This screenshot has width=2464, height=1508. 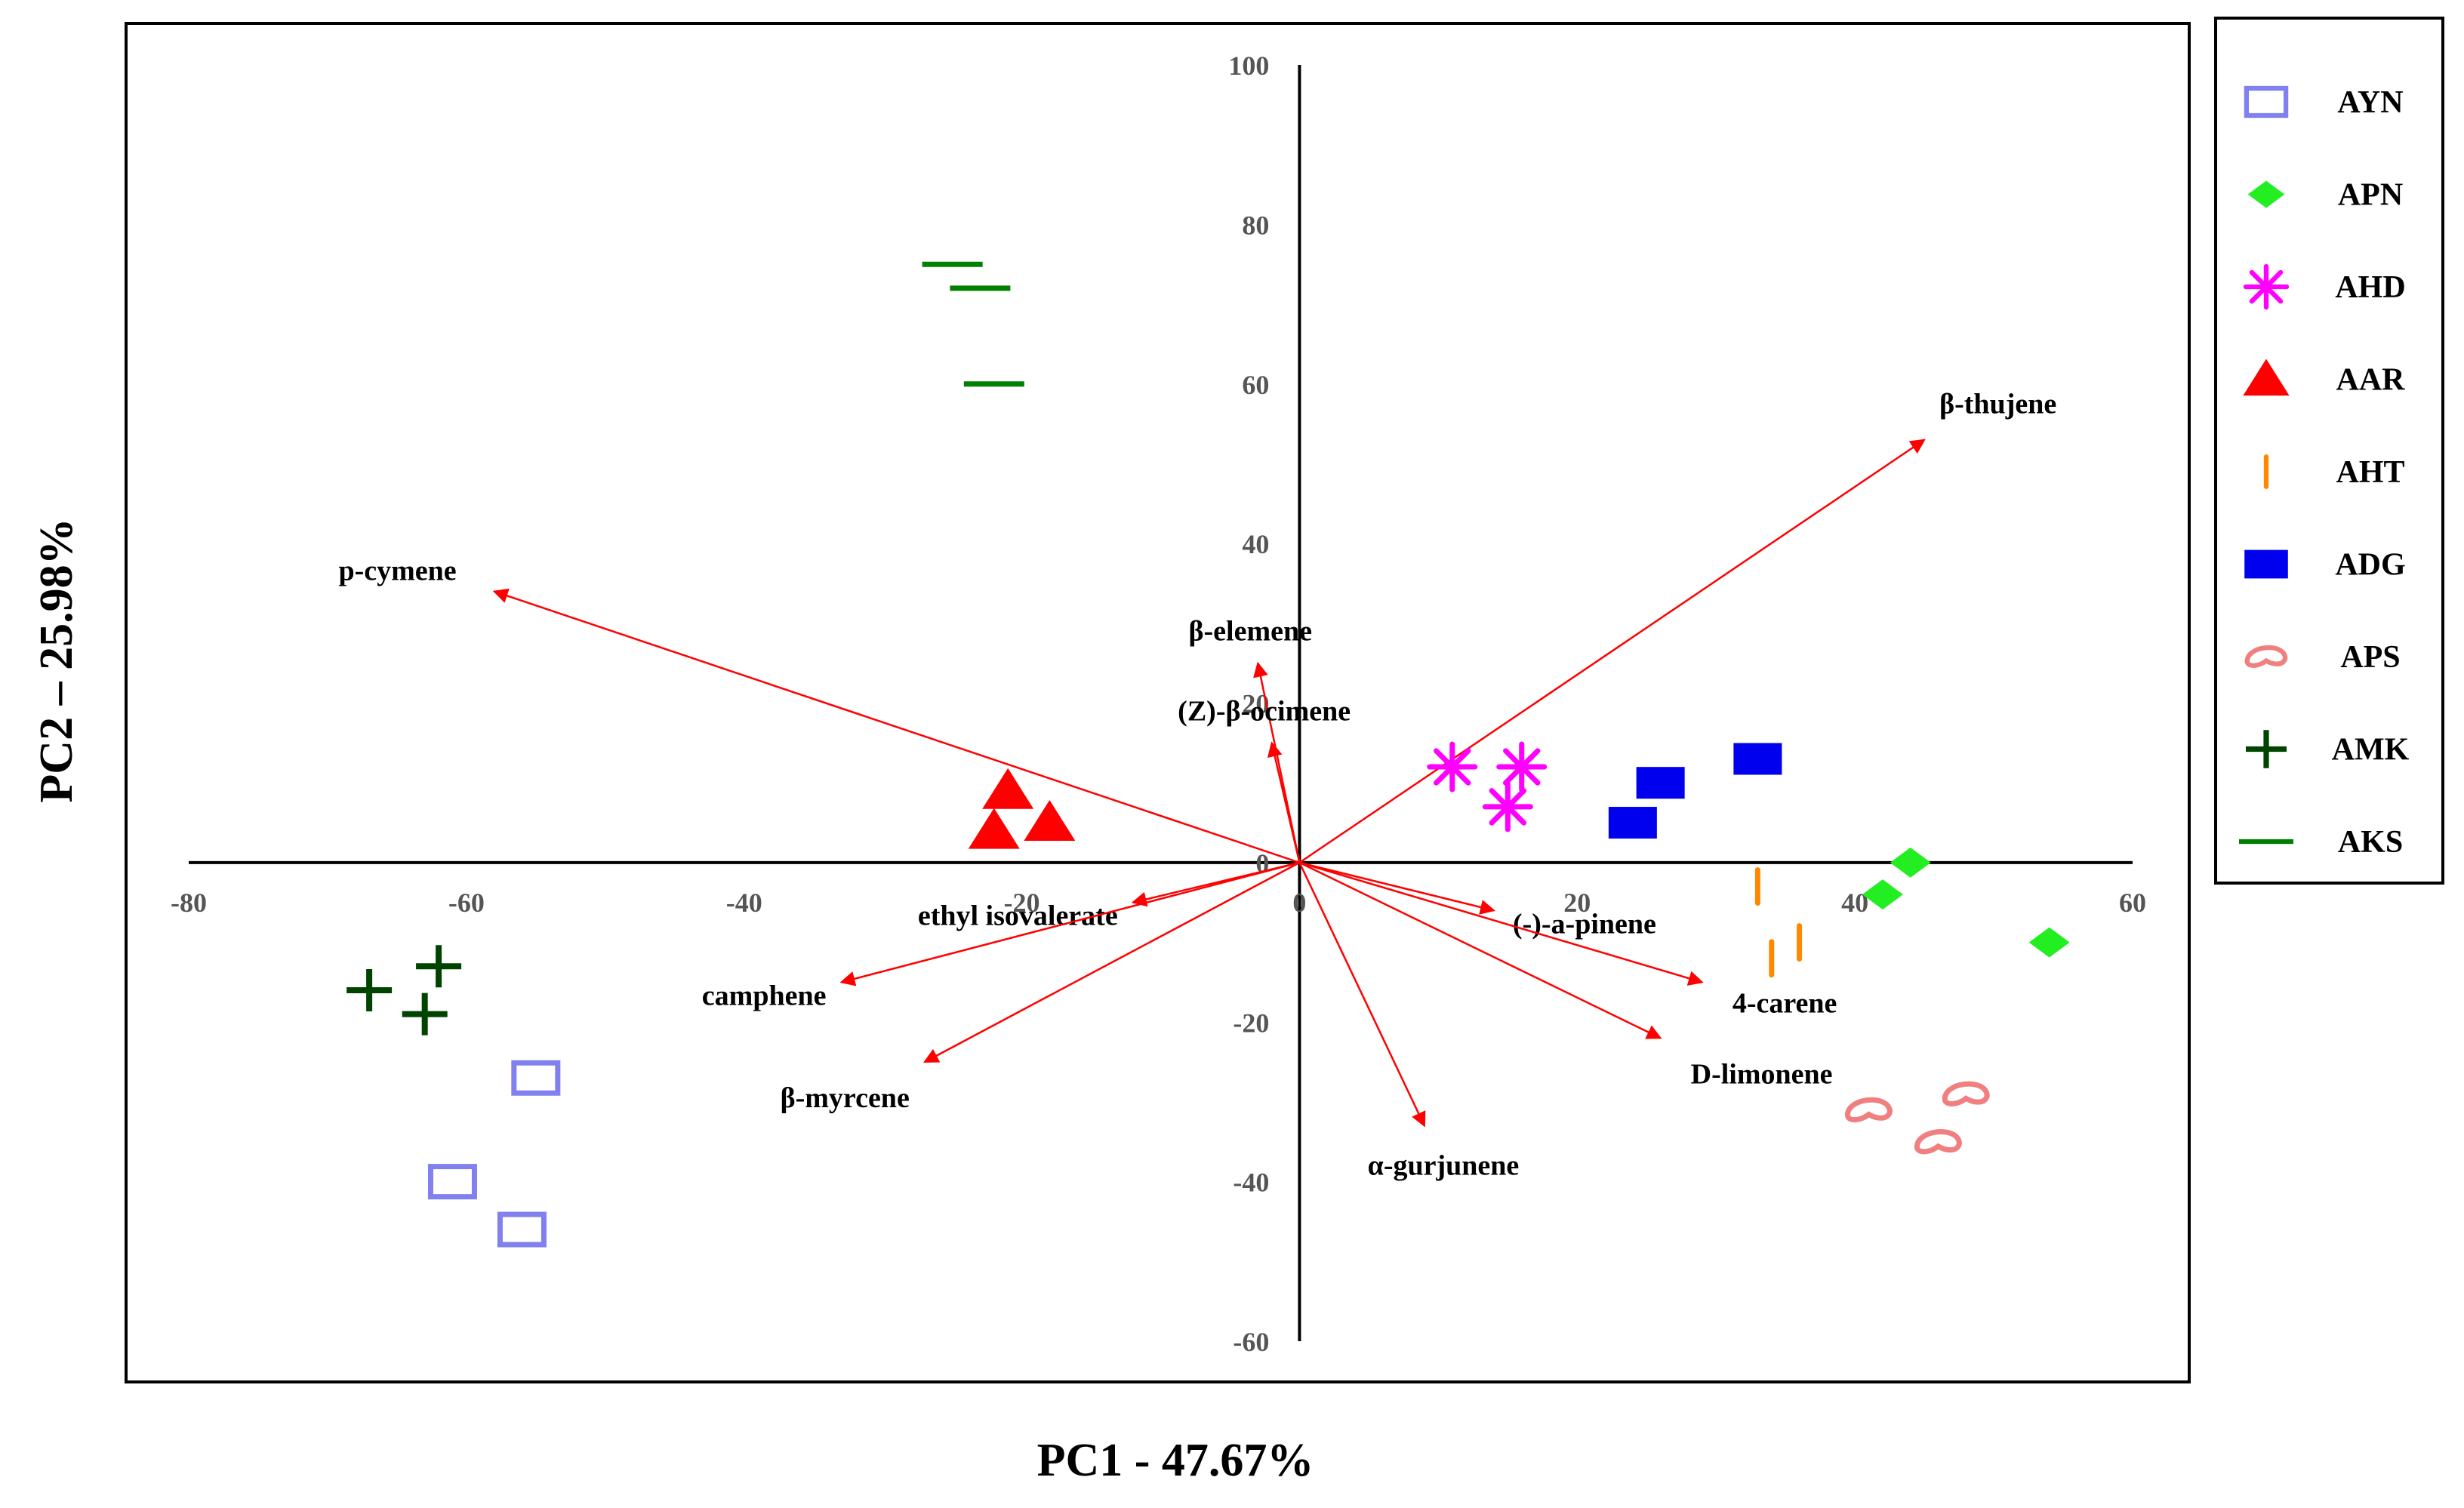 I want to click on y-tick-label: 60, so click(x=1255, y=385).